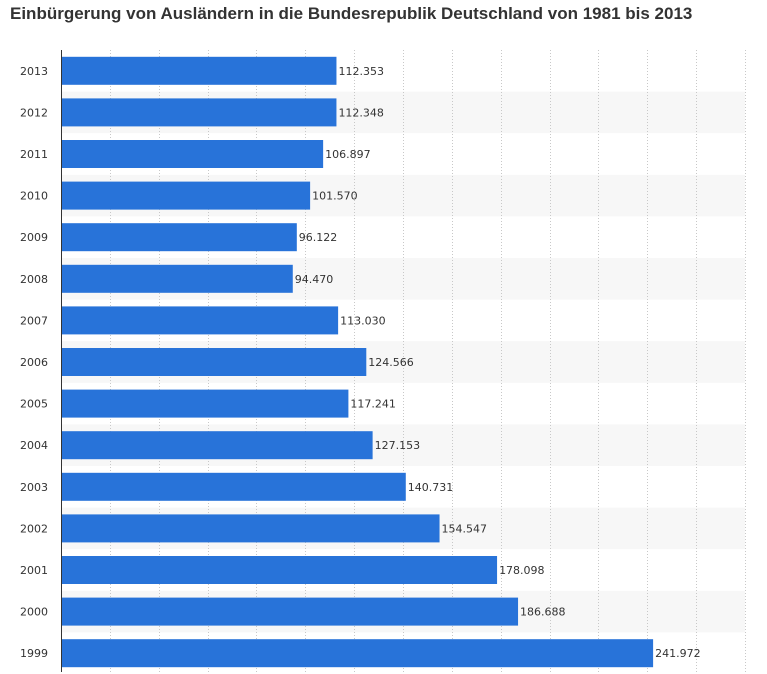 The height and width of the screenshot is (674, 767). I want to click on value-label: 94.470, so click(314, 279).